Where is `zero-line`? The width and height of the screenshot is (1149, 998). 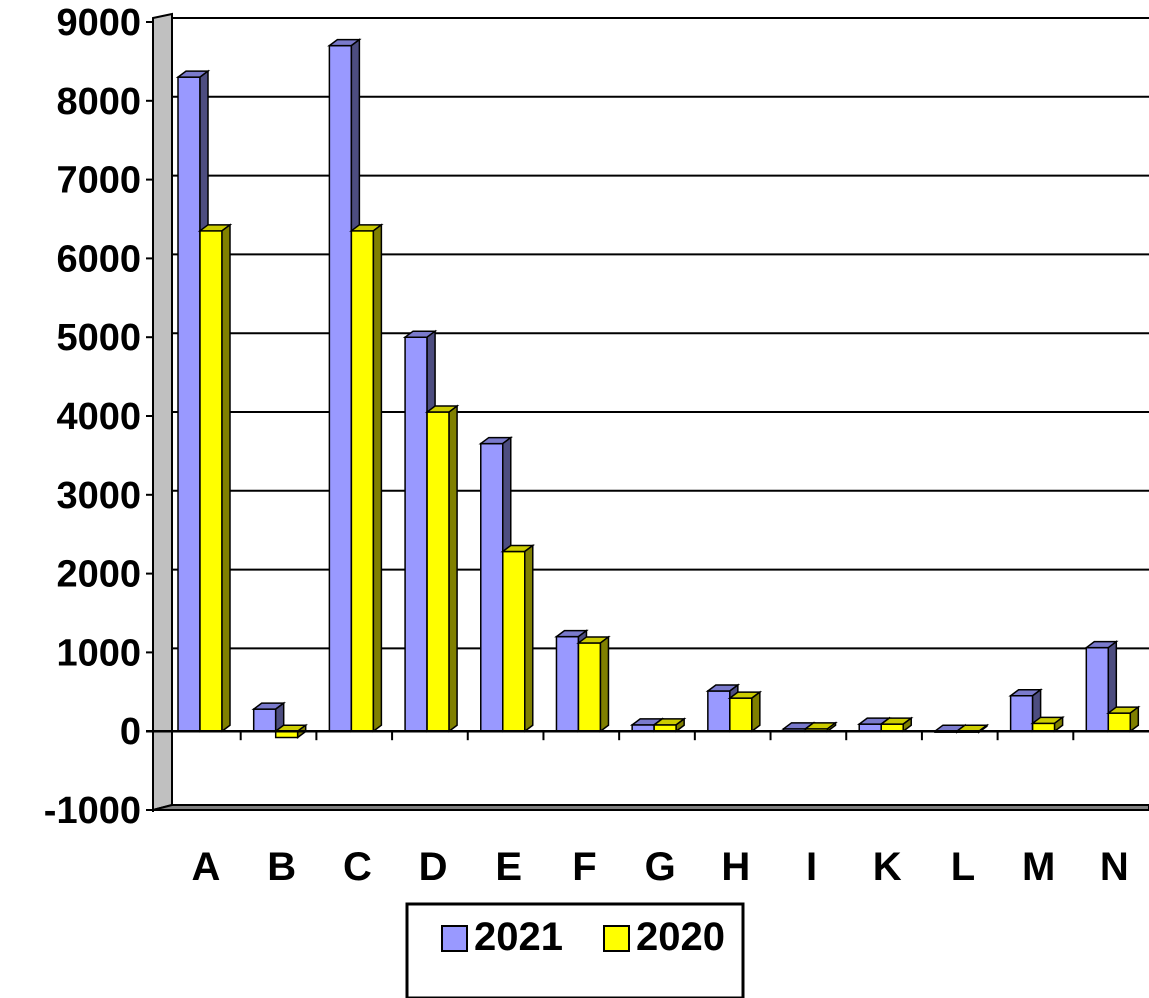 zero-line is located at coordinates (647, 735).